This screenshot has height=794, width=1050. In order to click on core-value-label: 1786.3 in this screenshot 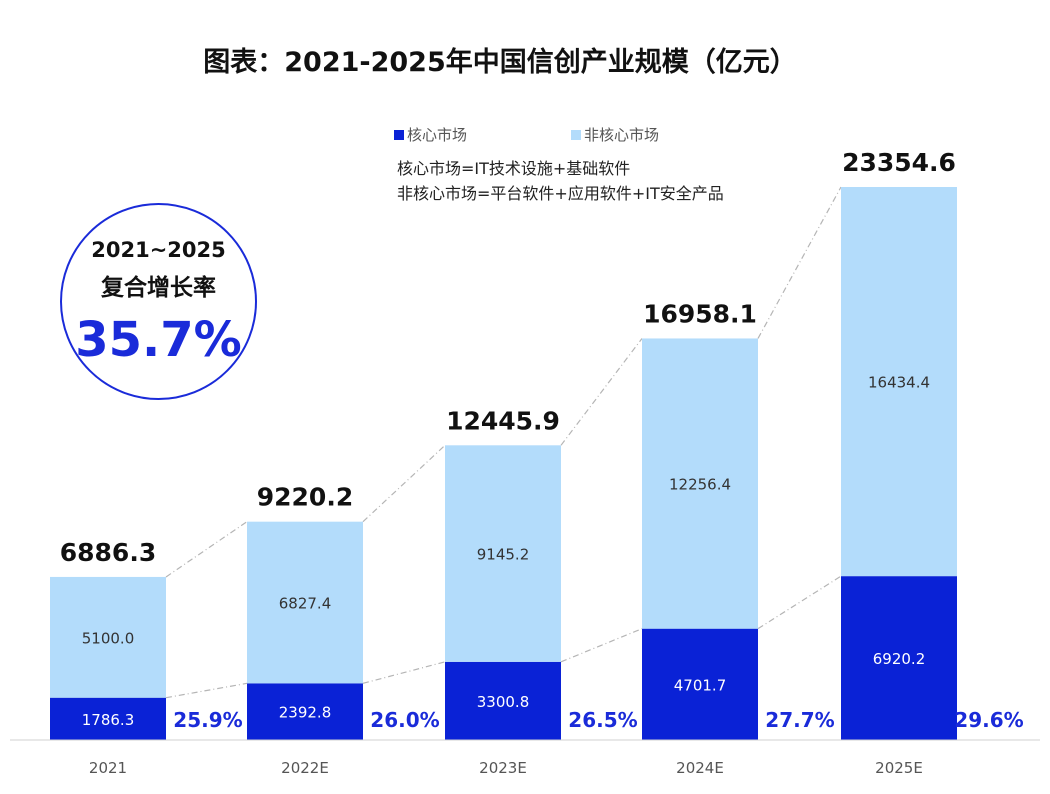, I will do `click(108, 720)`.